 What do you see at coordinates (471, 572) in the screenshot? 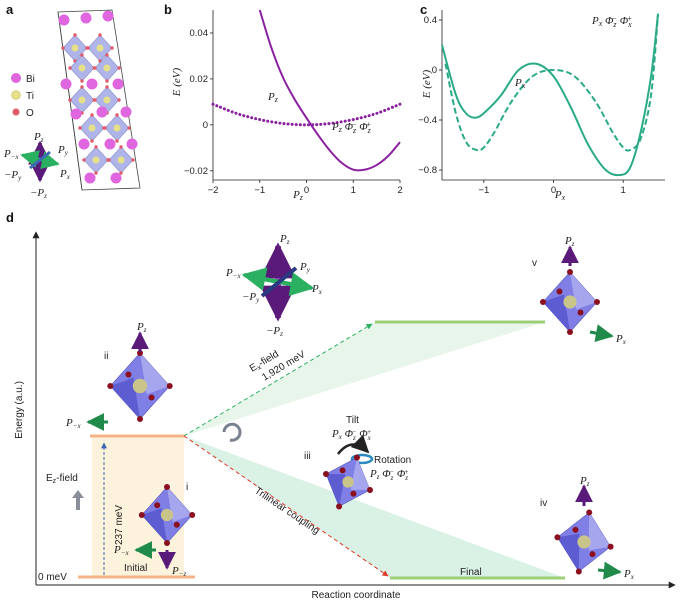
I see `final-label: Final` at bounding box center [471, 572].